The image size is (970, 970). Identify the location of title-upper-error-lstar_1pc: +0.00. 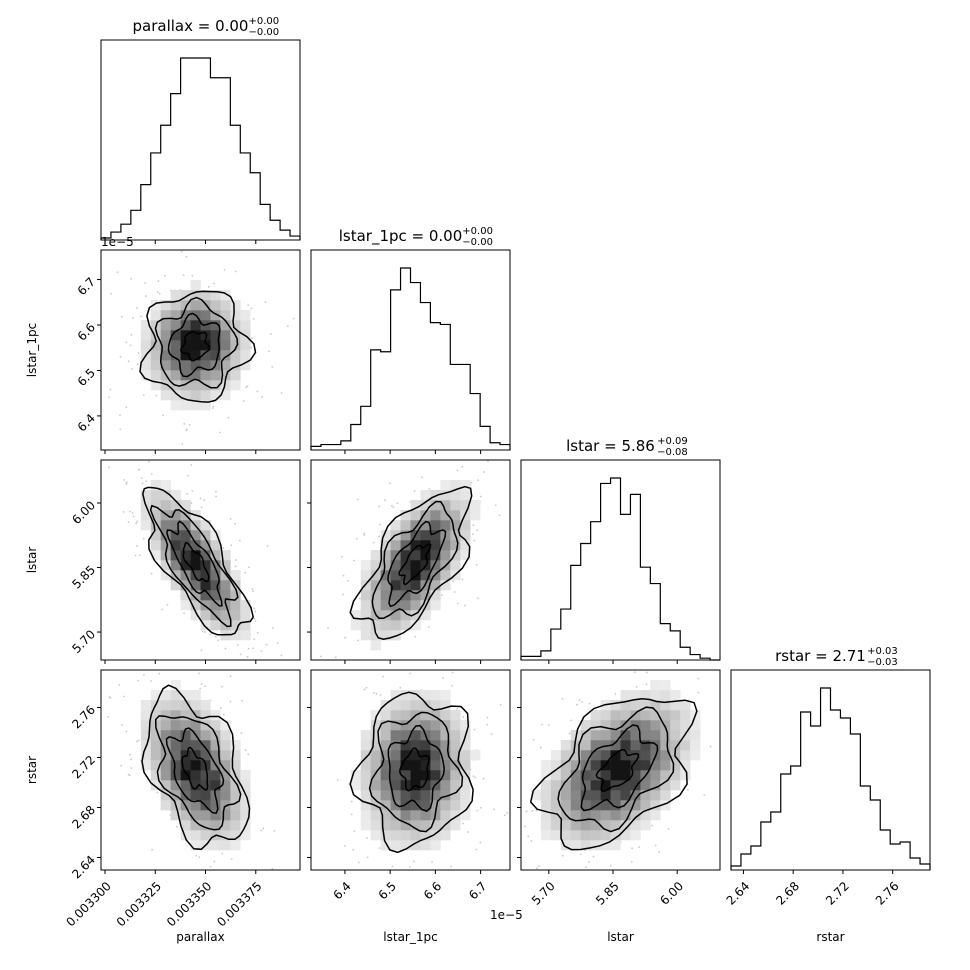
(477, 231).